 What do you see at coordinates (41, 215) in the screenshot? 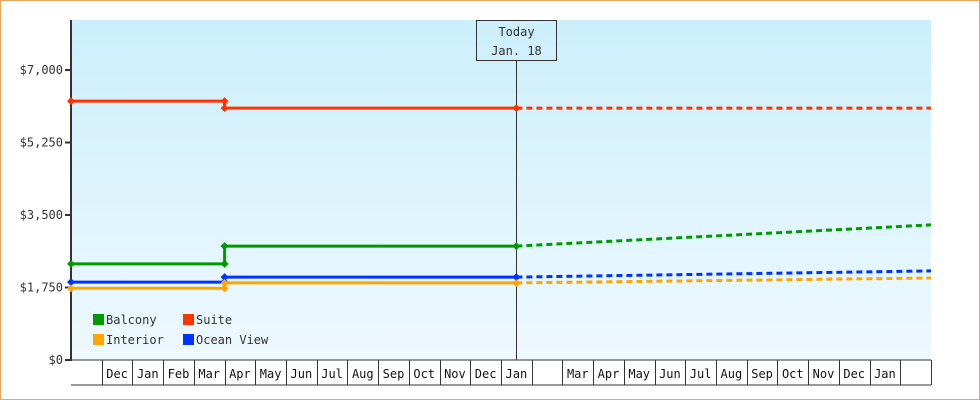
I see `y-tick-label: $3,500` at bounding box center [41, 215].